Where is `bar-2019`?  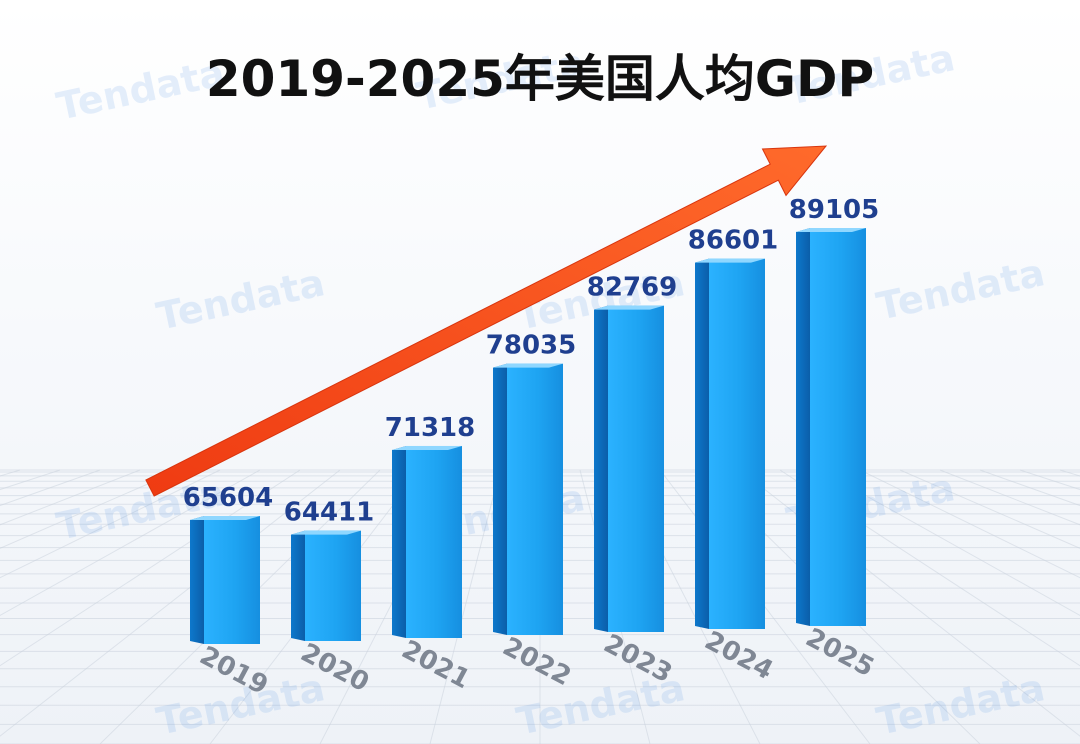
bar-2019 is located at coordinates (225, 580).